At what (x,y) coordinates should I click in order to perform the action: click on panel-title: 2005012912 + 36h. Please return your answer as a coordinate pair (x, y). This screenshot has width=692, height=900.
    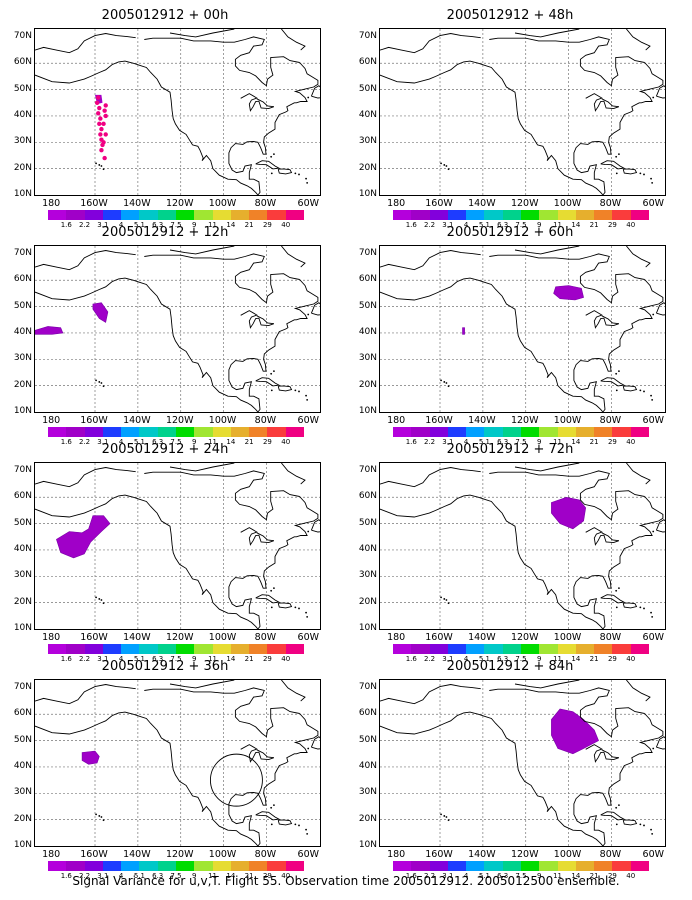
    Looking at the image, I should click on (165, 666).